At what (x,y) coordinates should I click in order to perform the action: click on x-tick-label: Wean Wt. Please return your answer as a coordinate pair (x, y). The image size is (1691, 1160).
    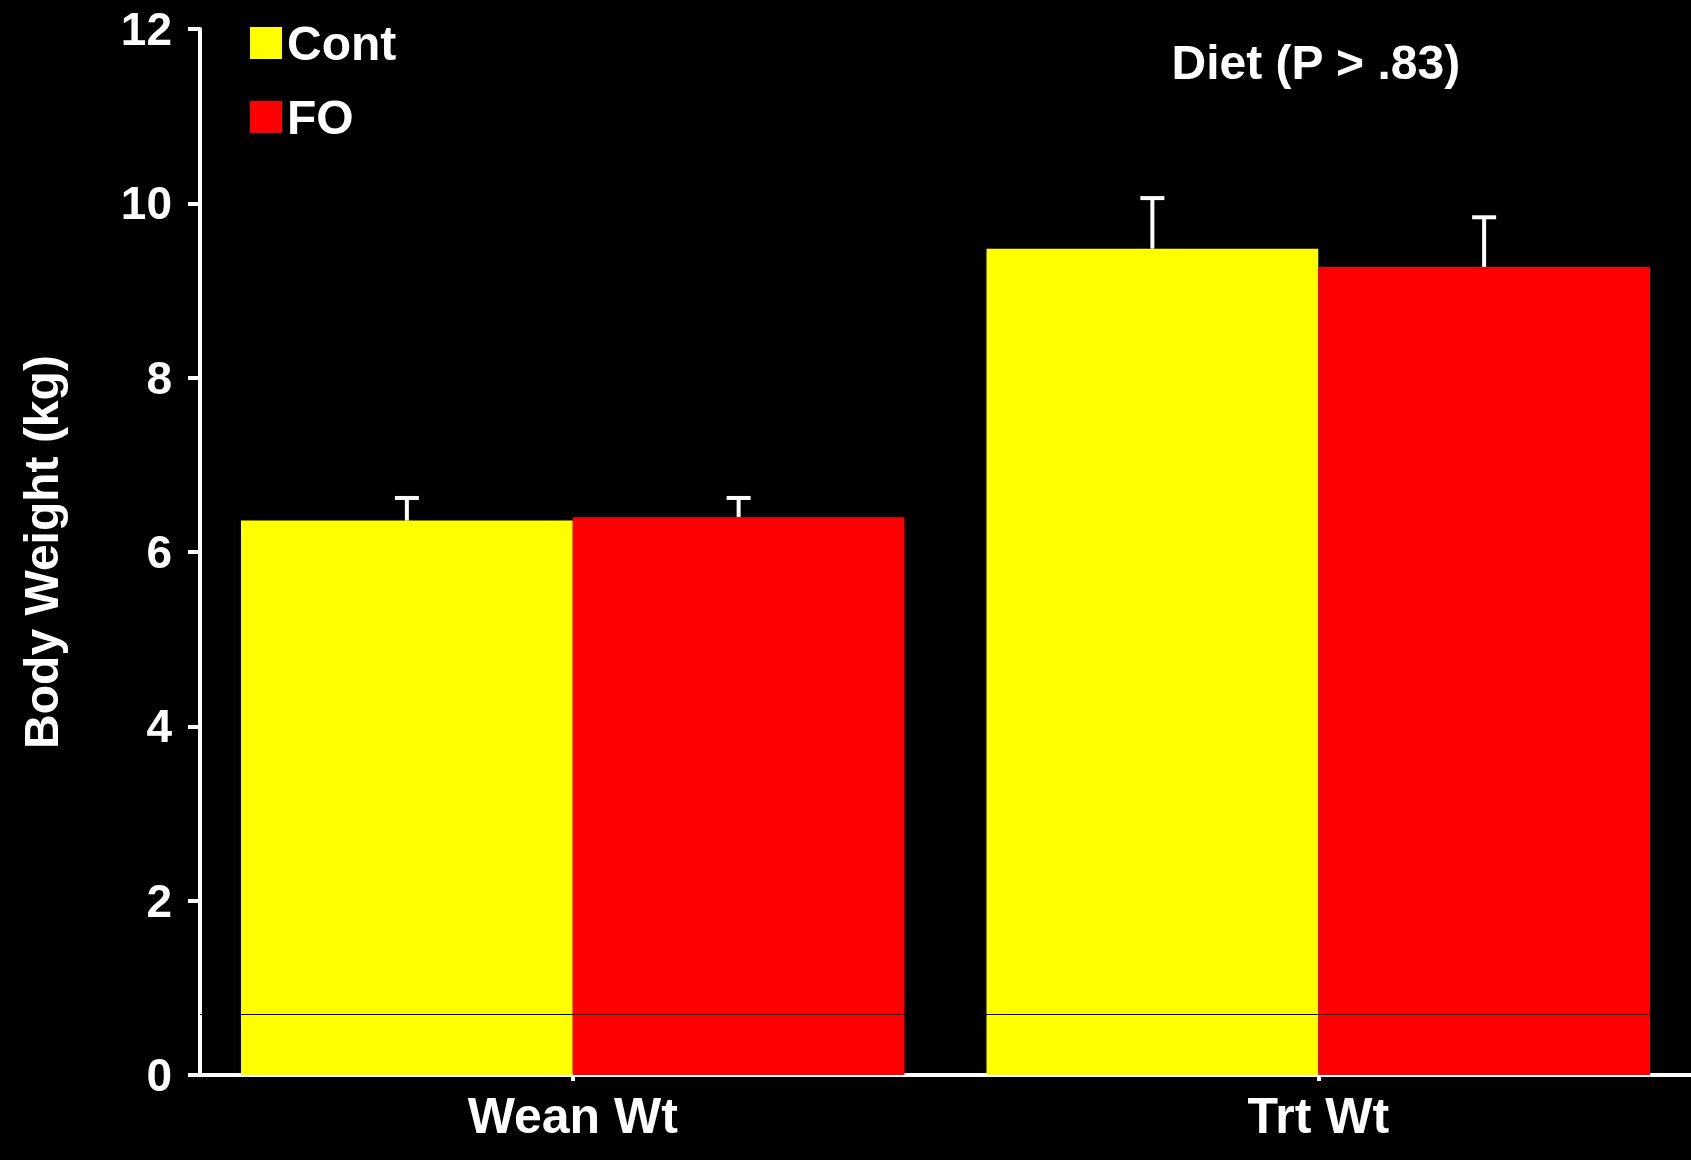
    Looking at the image, I should click on (573, 1116).